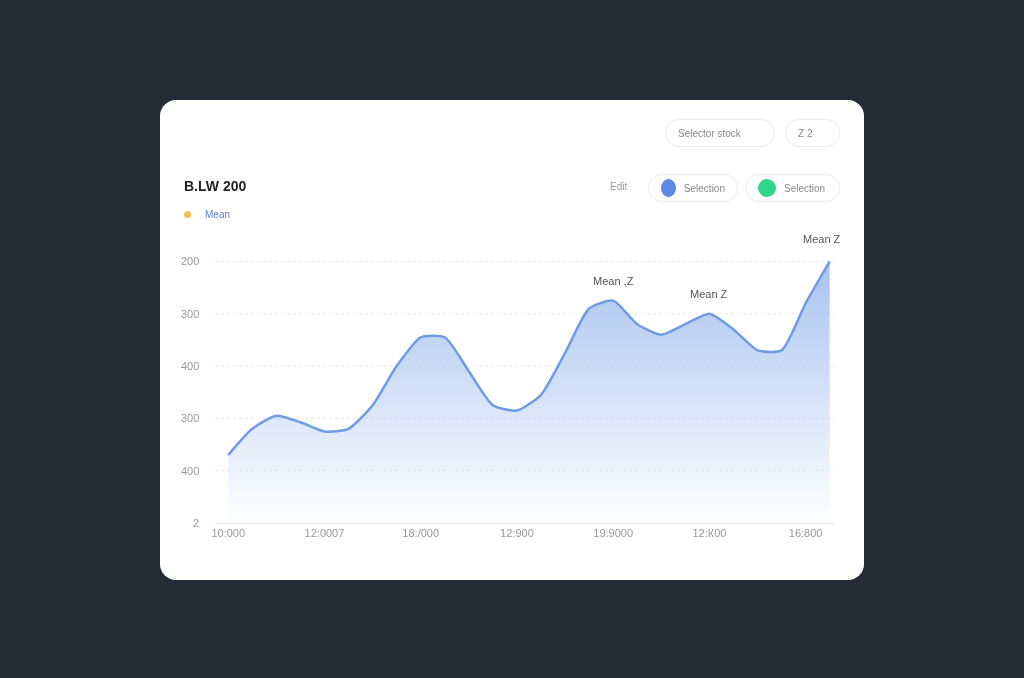  I want to click on x-tick-label: 12:900, so click(517, 533).